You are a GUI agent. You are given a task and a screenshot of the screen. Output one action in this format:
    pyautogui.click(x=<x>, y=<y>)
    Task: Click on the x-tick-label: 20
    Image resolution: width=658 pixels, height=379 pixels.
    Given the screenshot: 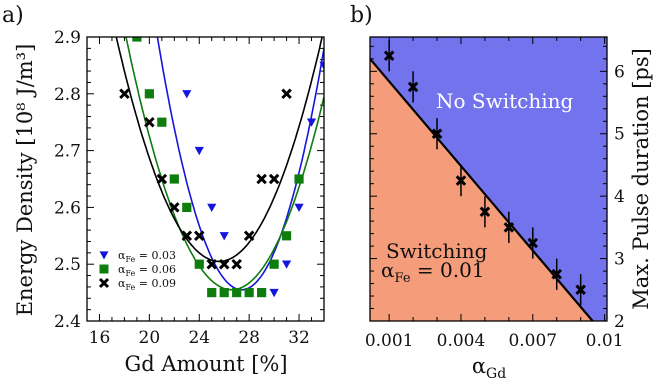 What is the action you would take?
    pyautogui.click(x=150, y=338)
    